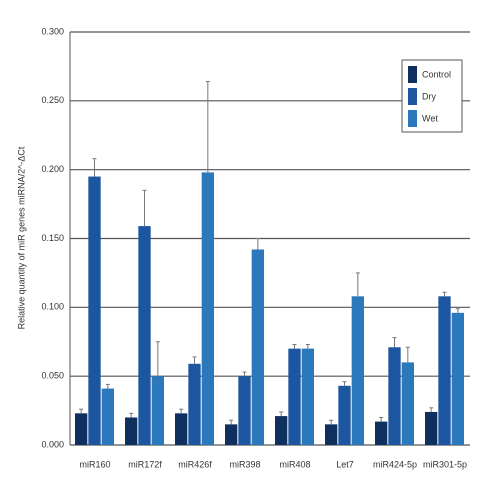 Image resolution: width=500 pixels, height=500 pixels. Describe the element at coordinates (395, 464) in the screenshot. I see `x-tick-label: miR424-5p` at that location.